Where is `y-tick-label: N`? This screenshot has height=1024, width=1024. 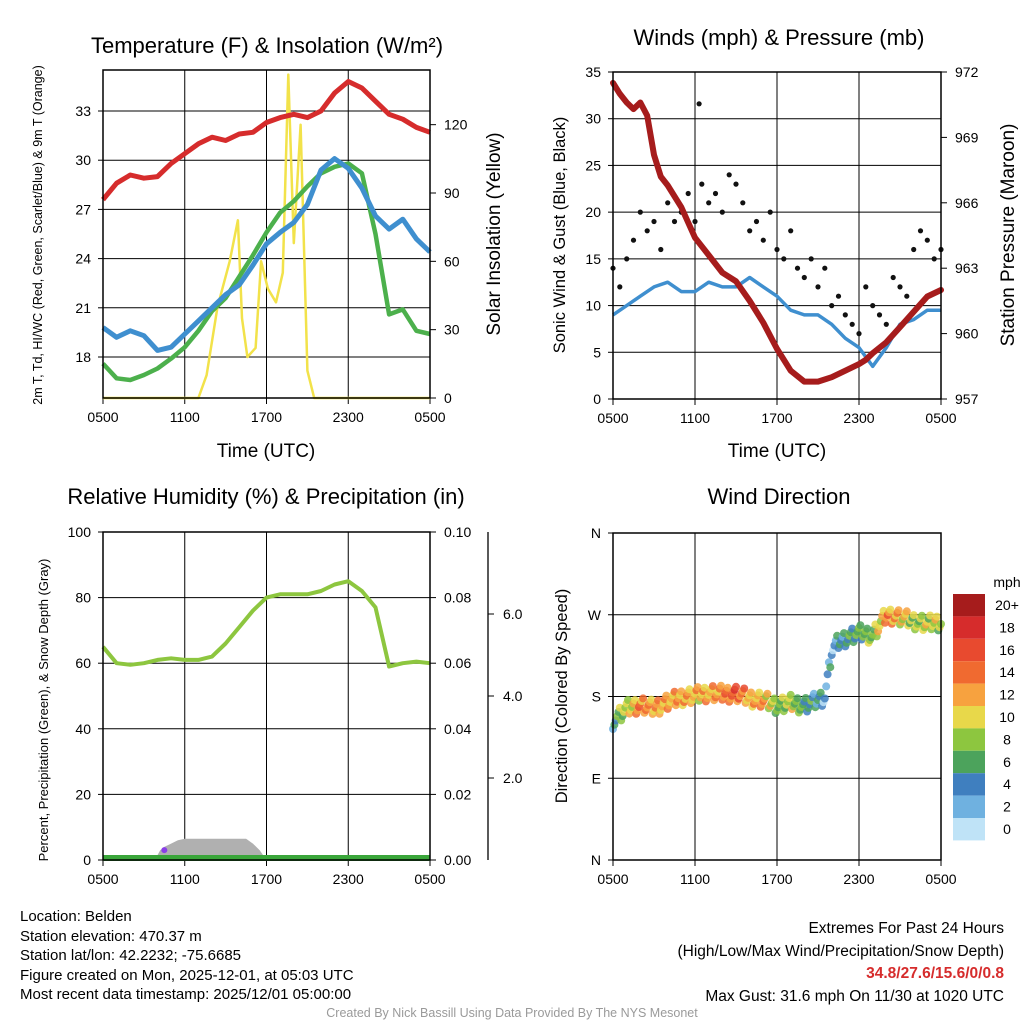
y-tick-label: N is located at coordinates (596, 860).